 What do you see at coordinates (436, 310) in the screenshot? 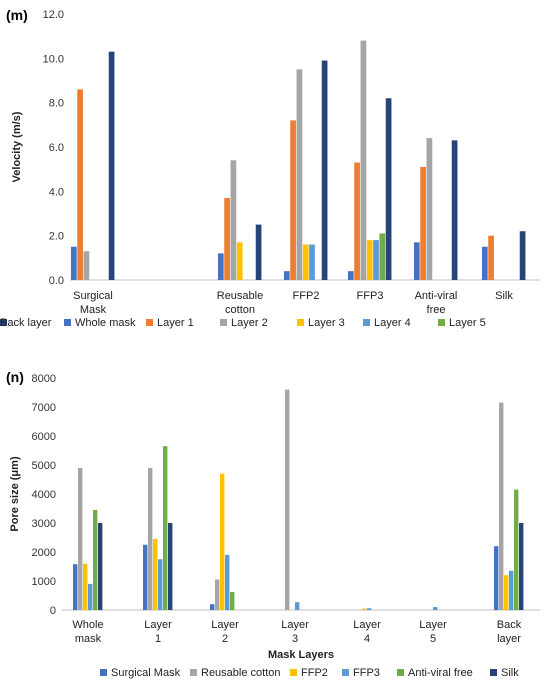
I see `x-category-label-line: free` at bounding box center [436, 310].